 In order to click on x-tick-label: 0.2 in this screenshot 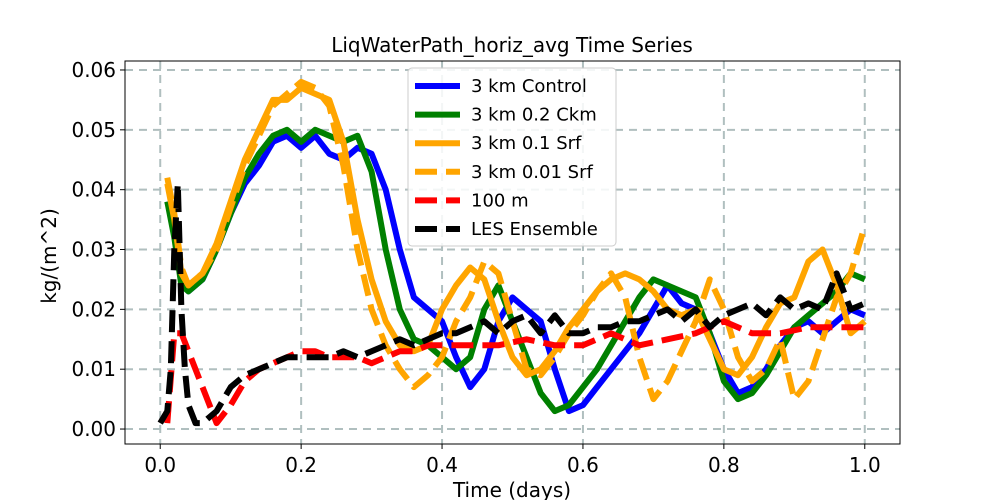, I will do `click(301, 465)`.